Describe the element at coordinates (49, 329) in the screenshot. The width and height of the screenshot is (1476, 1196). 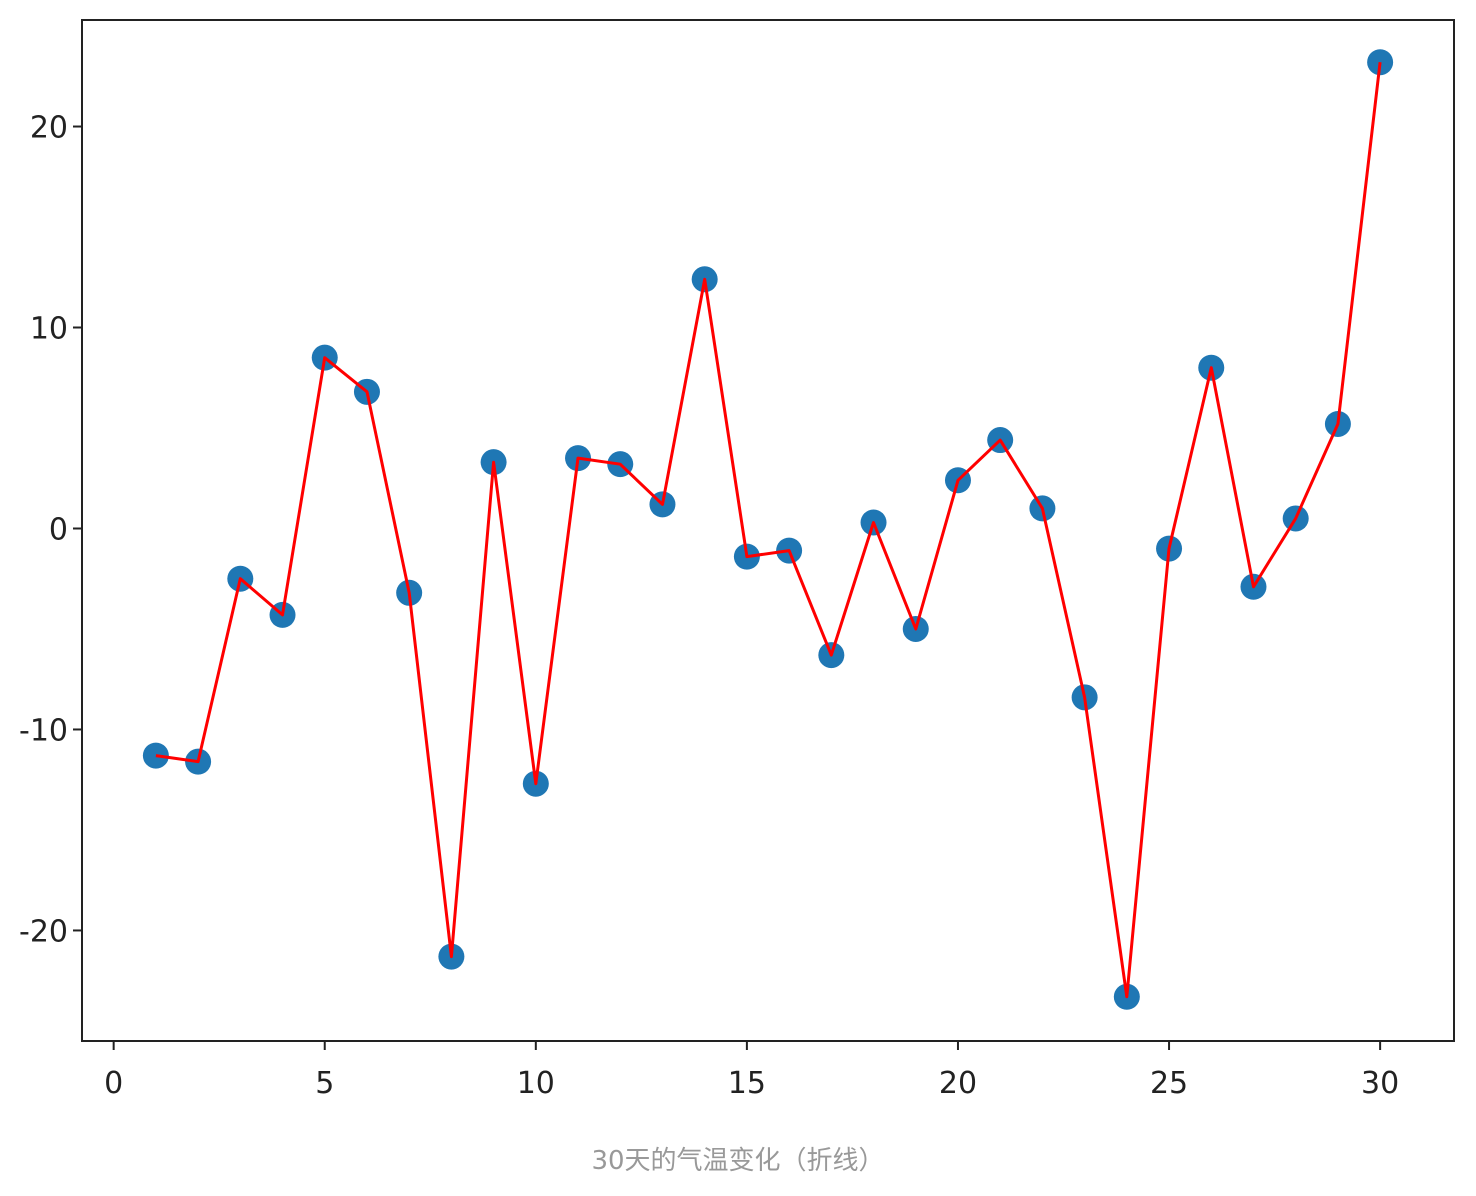
I see `y-tick-label: 10` at that location.